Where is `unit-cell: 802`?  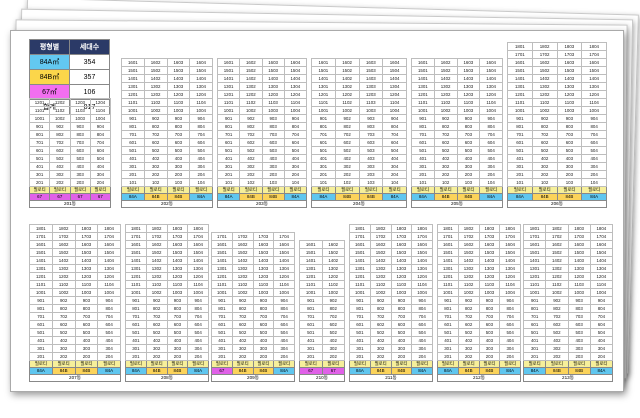
unit-cell: 802 is located at coordinates (469, 309).